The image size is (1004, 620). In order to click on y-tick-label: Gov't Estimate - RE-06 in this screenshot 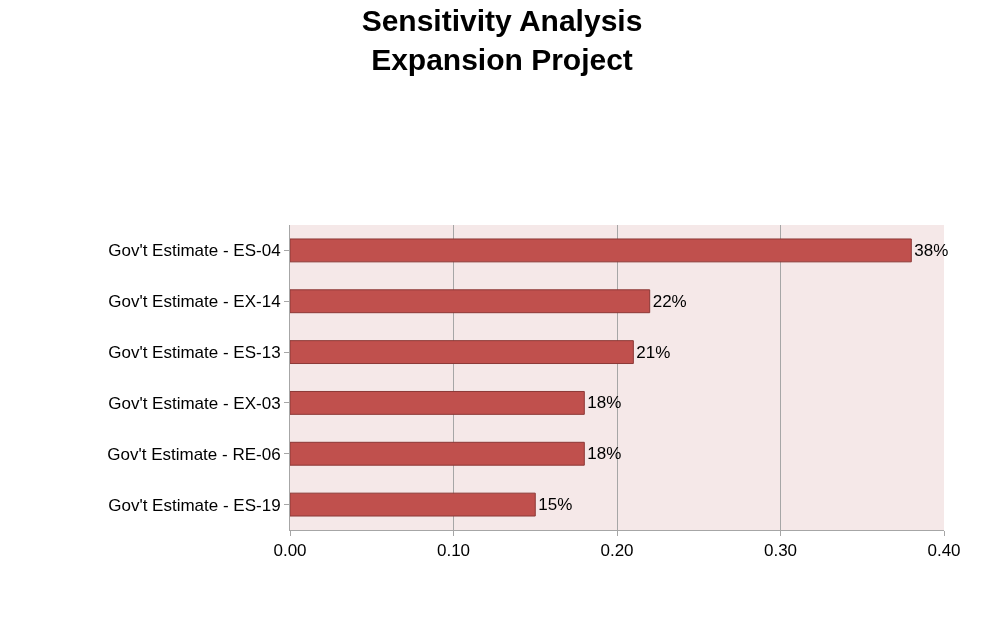, I will do `click(194, 454)`.